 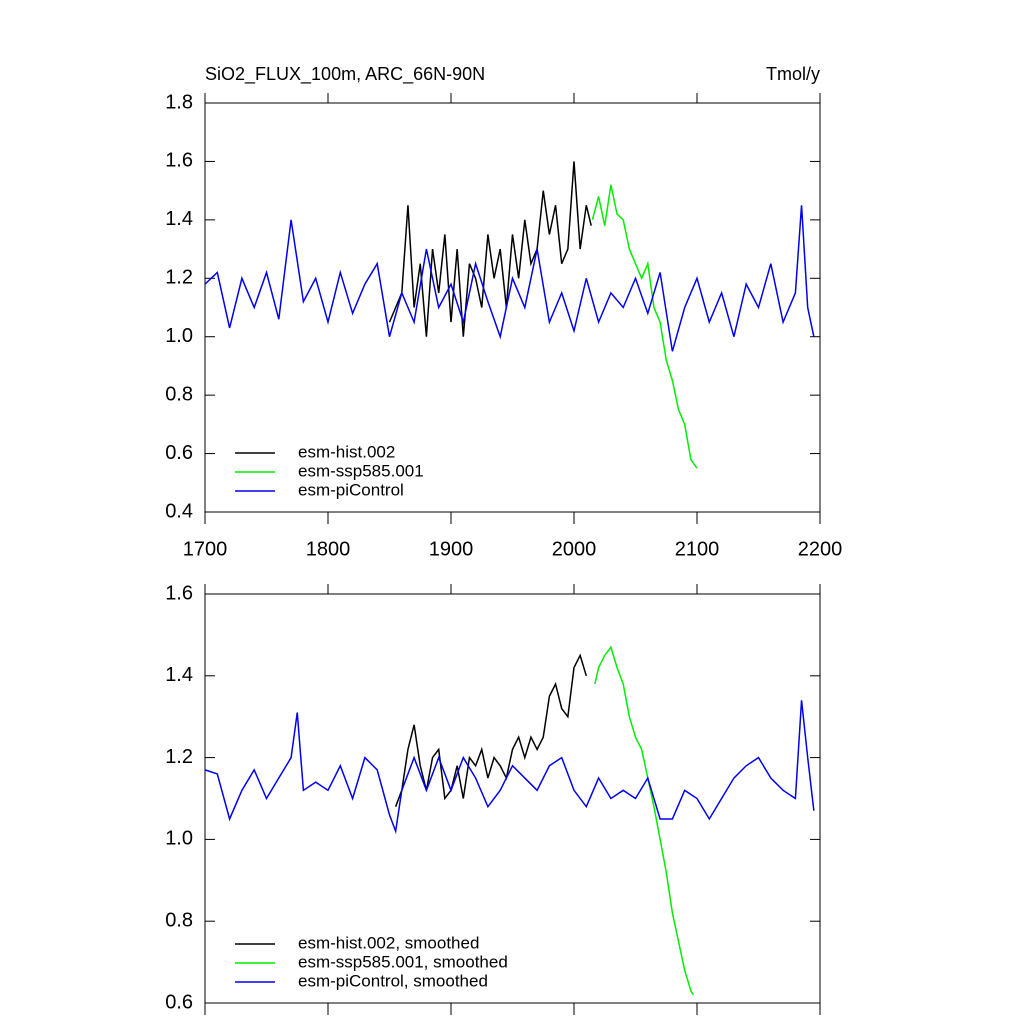 What do you see at coordinates (351, 489) in the screenshot?
I see `legend-label: esm-piControl` at bounding box center [351, 489].